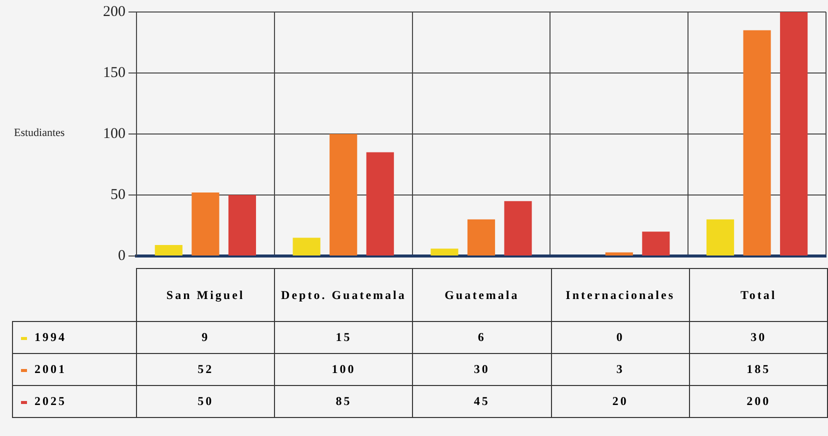 This screenshot has width=828, height=436. What do you see at coordinates (39, 133) in the screenshot?
I see `y-axis-title: Estudiantes` at bounding box center [39, 133].